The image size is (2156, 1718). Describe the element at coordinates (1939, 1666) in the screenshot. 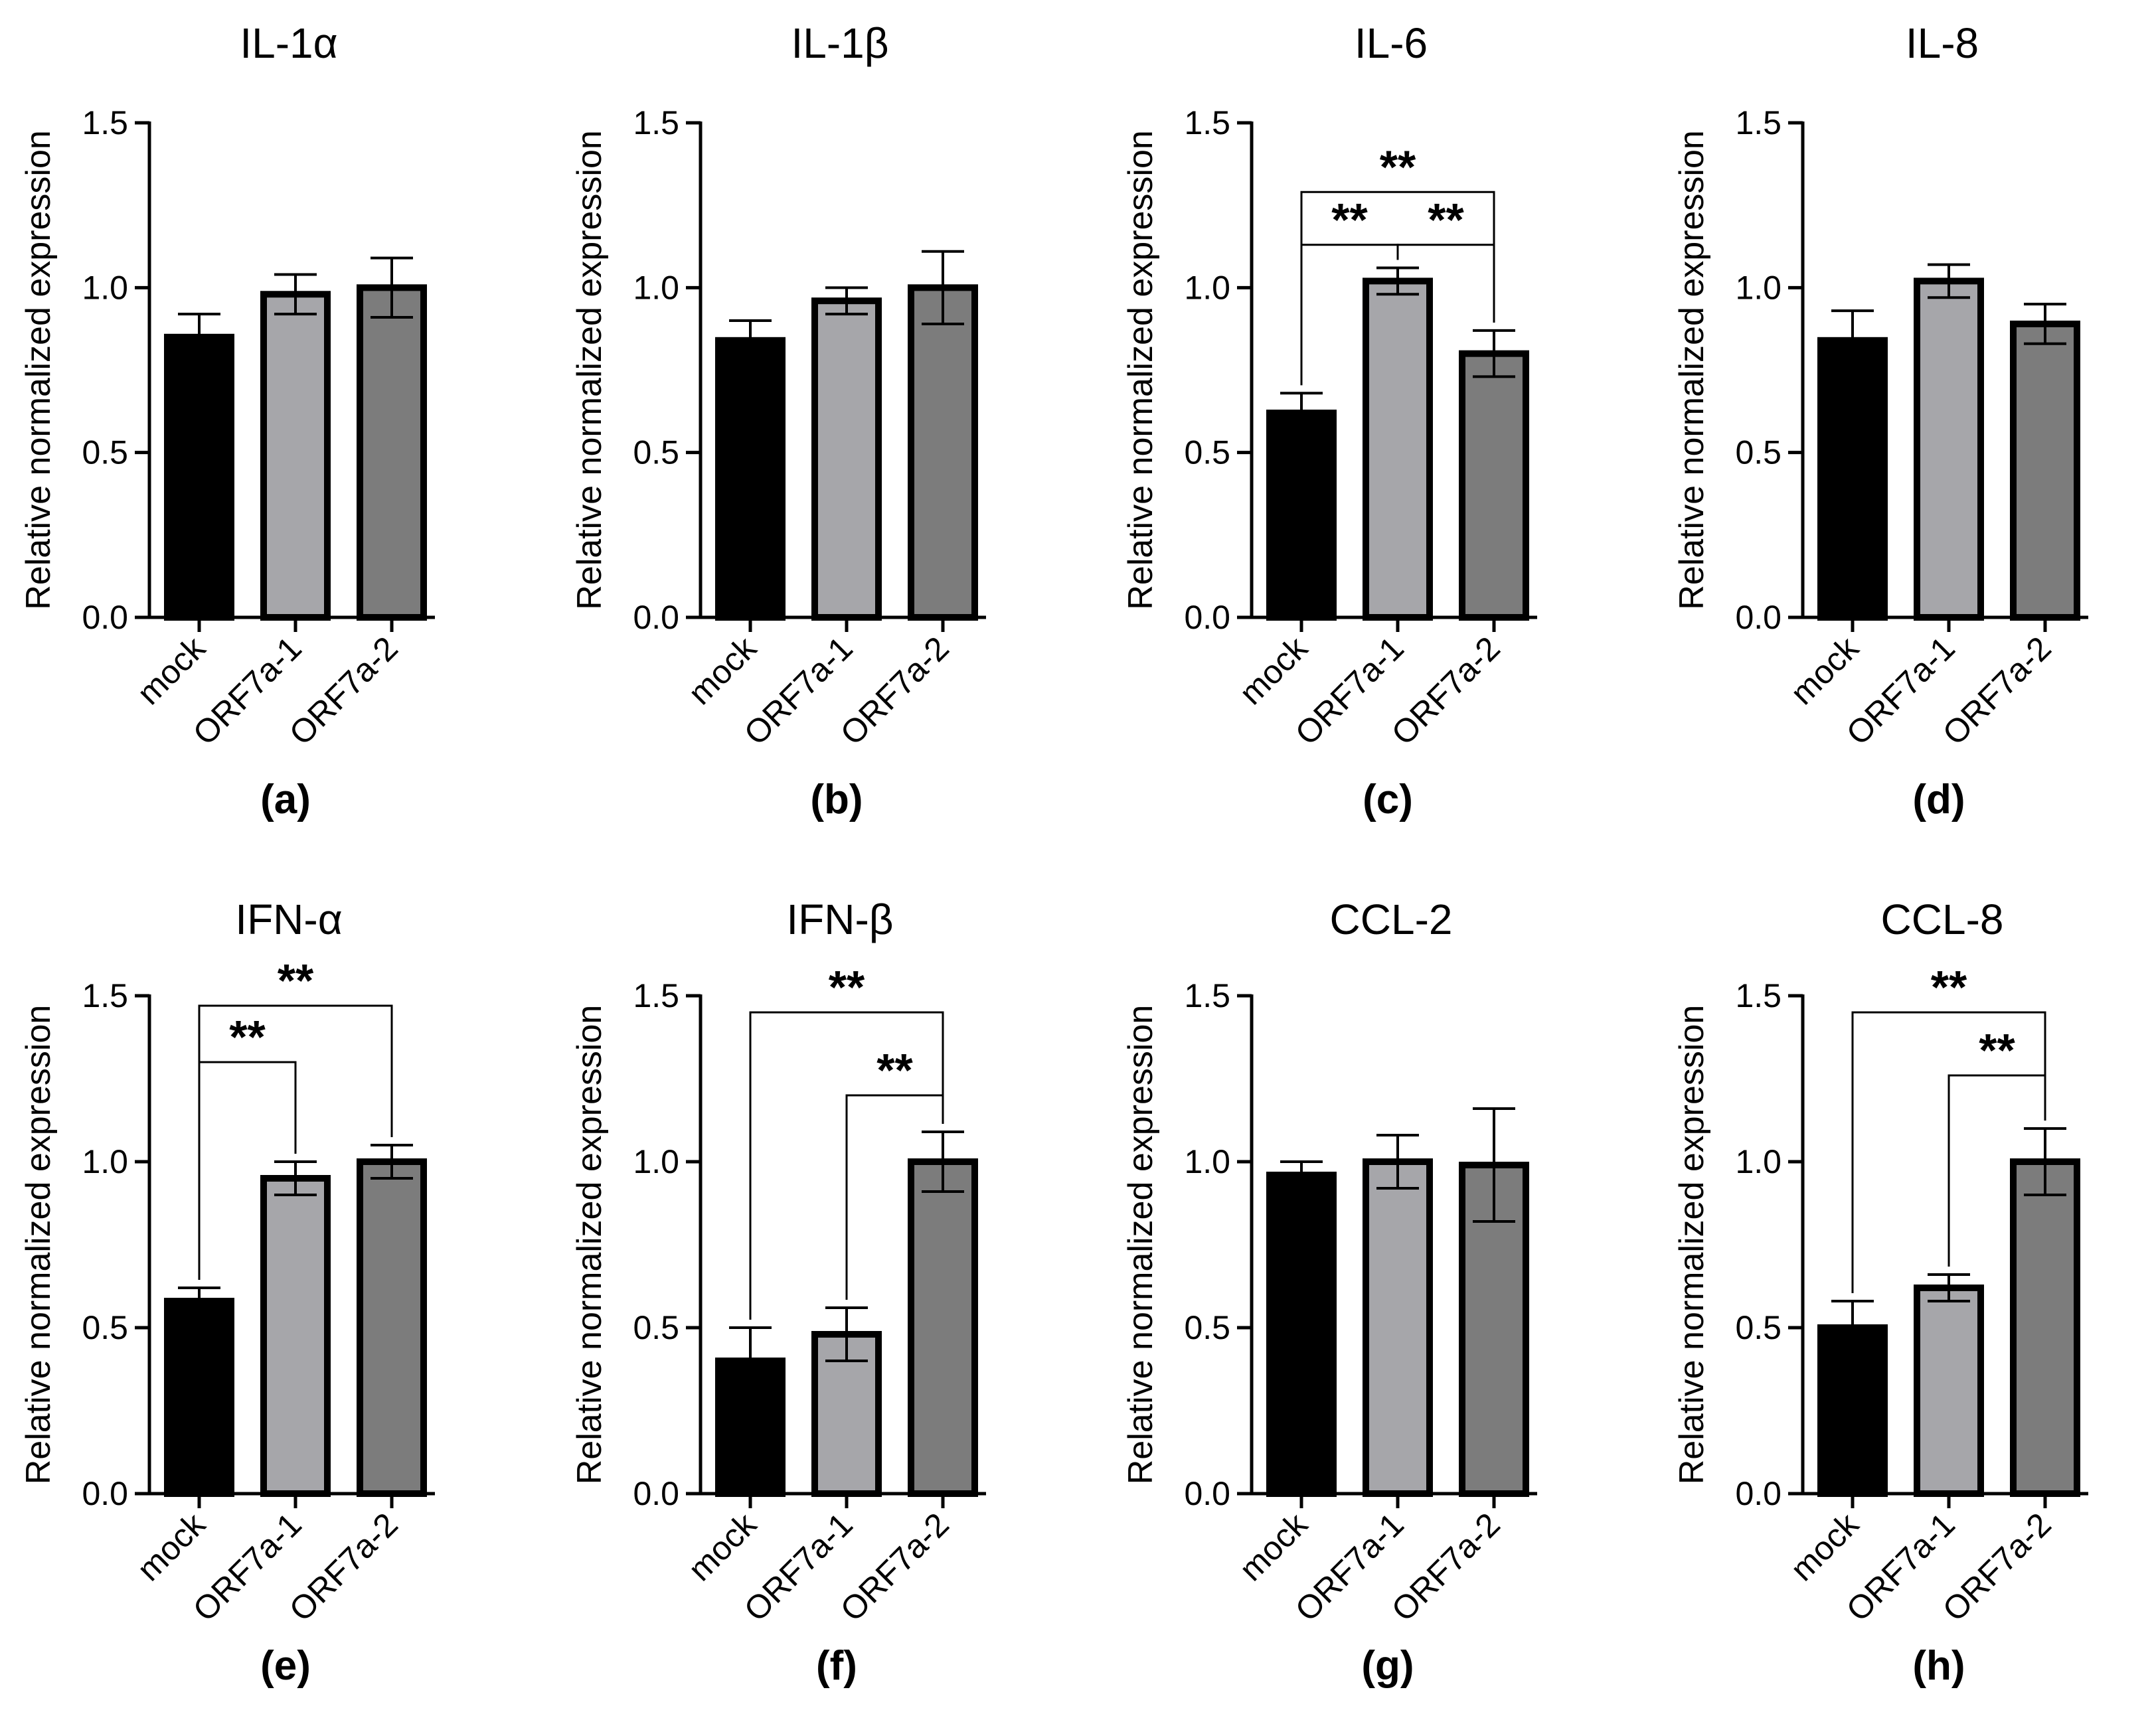

I see `panel-label: (h)` at that location.